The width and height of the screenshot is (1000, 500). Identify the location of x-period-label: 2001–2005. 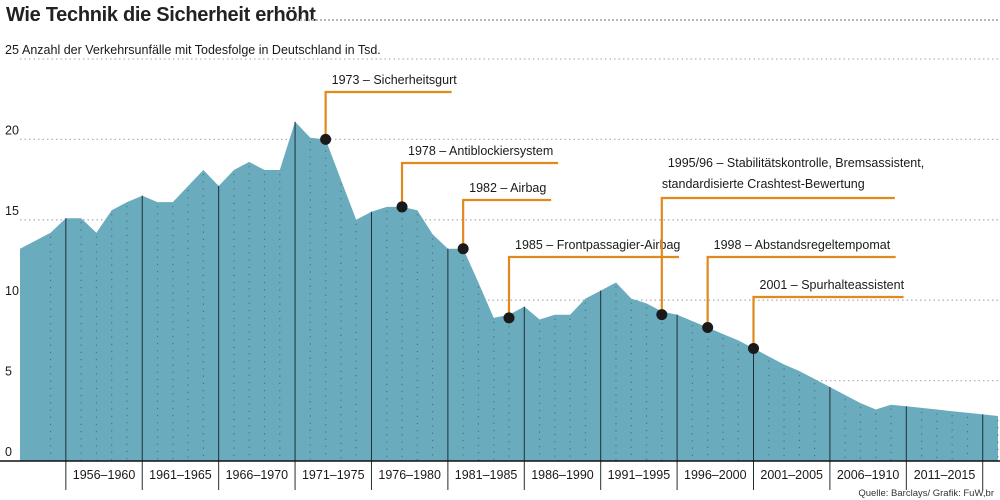
(791, 475).